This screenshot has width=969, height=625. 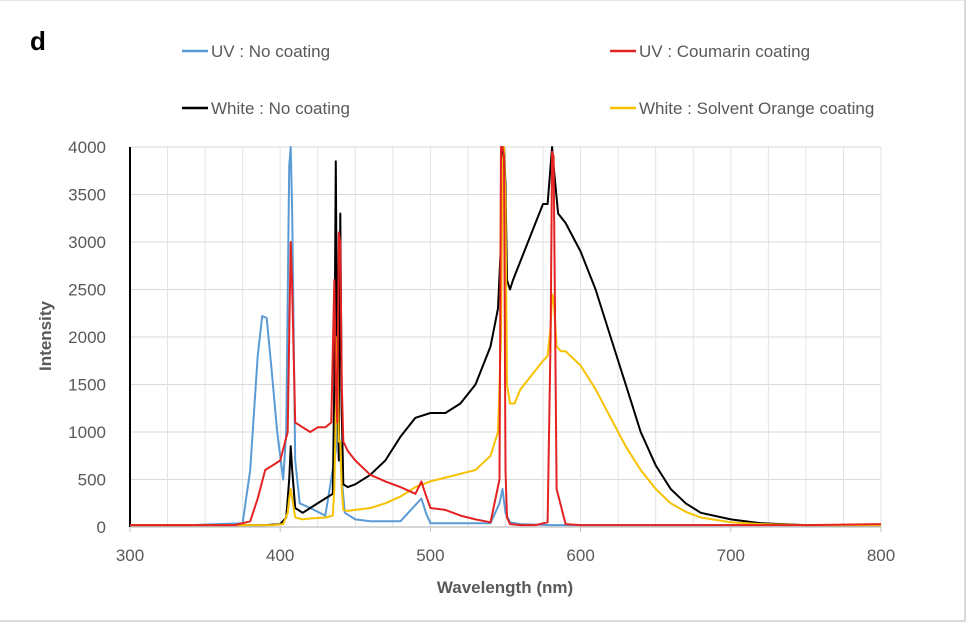 What do you see at coordinates (724, 51) in the screenshot?
I see `legend-label: UV : Coumarin coating` at bounding box center [724, 51].